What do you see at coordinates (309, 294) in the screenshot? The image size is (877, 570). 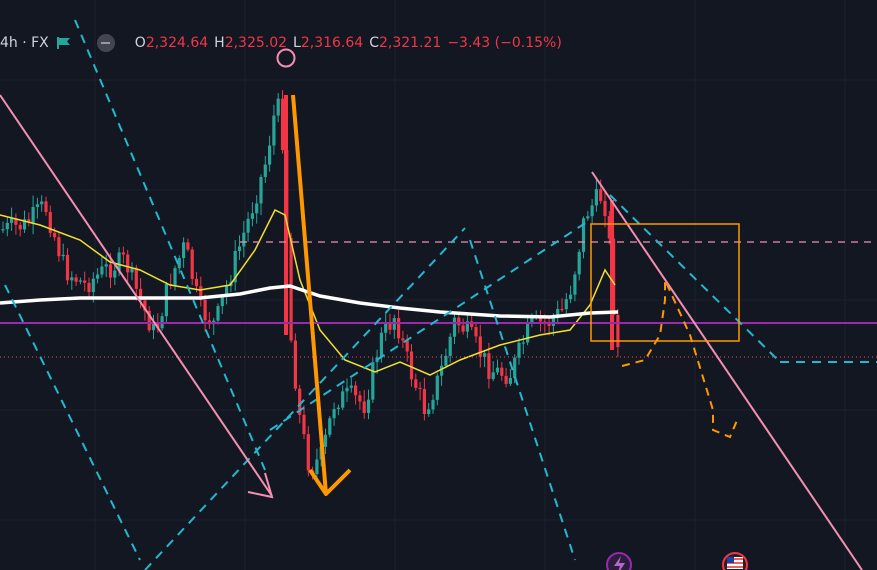 I see `orange-arrow-line` at bounding box center [309, 294].